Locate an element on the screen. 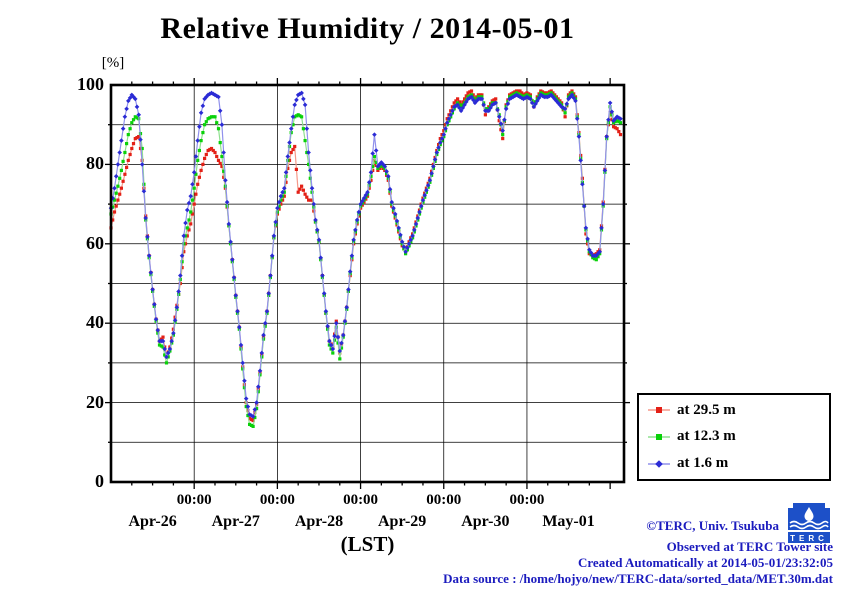 This screenshot has height=595, width=842. footer-copyright: ©TERC, Univ. Tsukuba is located at coordinates (712, 525).